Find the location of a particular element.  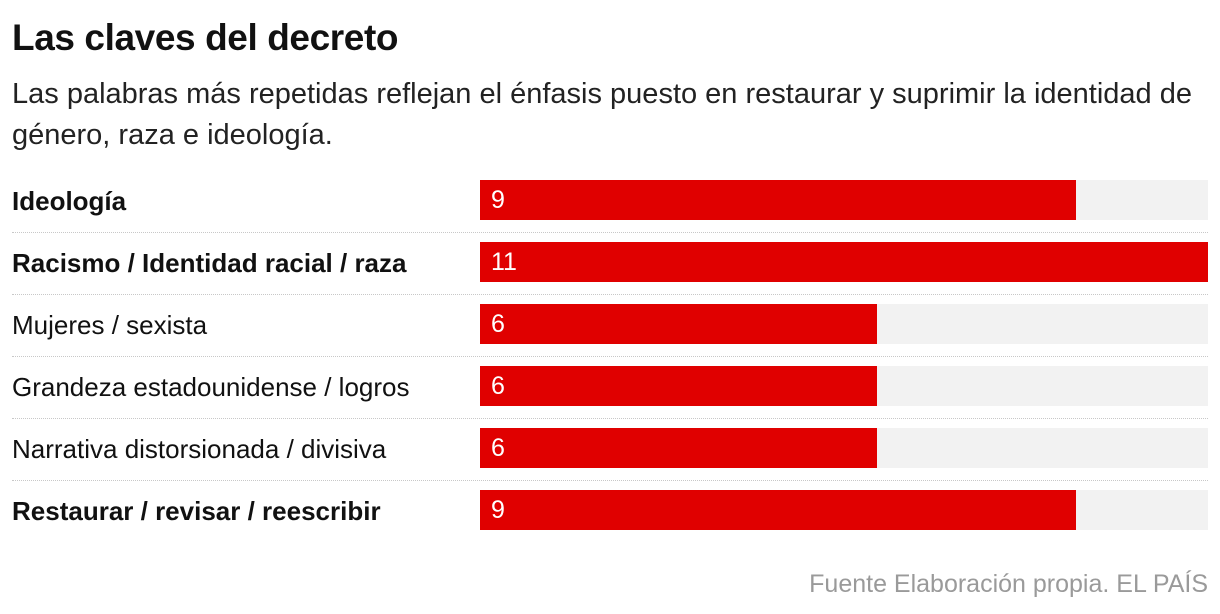

bar: 11 is located at coordinates (844, 262).